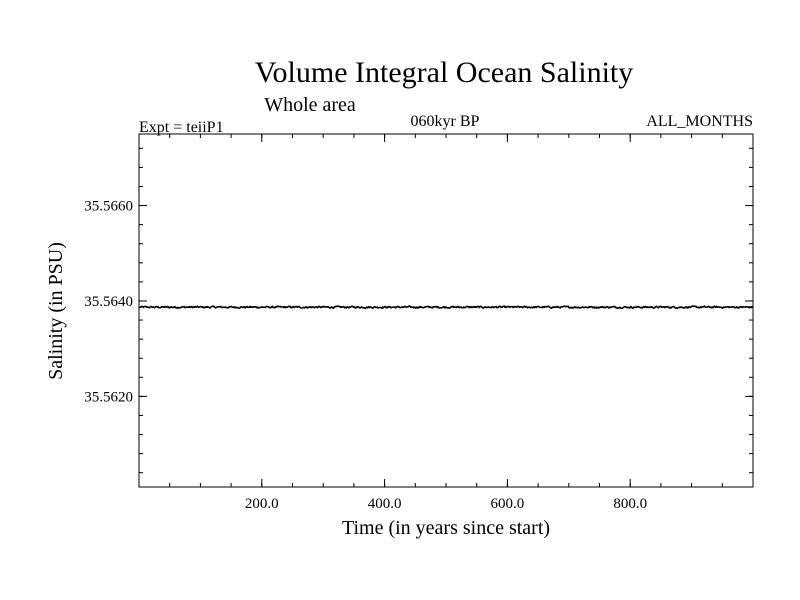 The width and height of the screenshot is (800, 600). Describe the element at coordinates (108, 397) in the screenshot. I see `y-tick-label: 35.5620` at that location.